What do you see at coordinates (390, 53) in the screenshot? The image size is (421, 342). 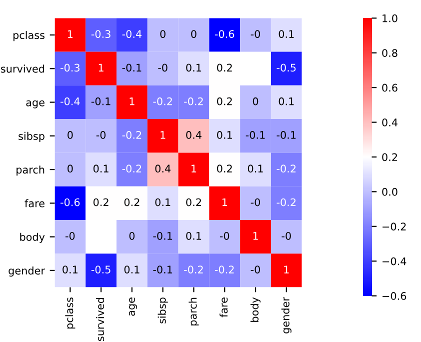 I see `color-bar-label: 0.8` at bounding box center [390, 53].